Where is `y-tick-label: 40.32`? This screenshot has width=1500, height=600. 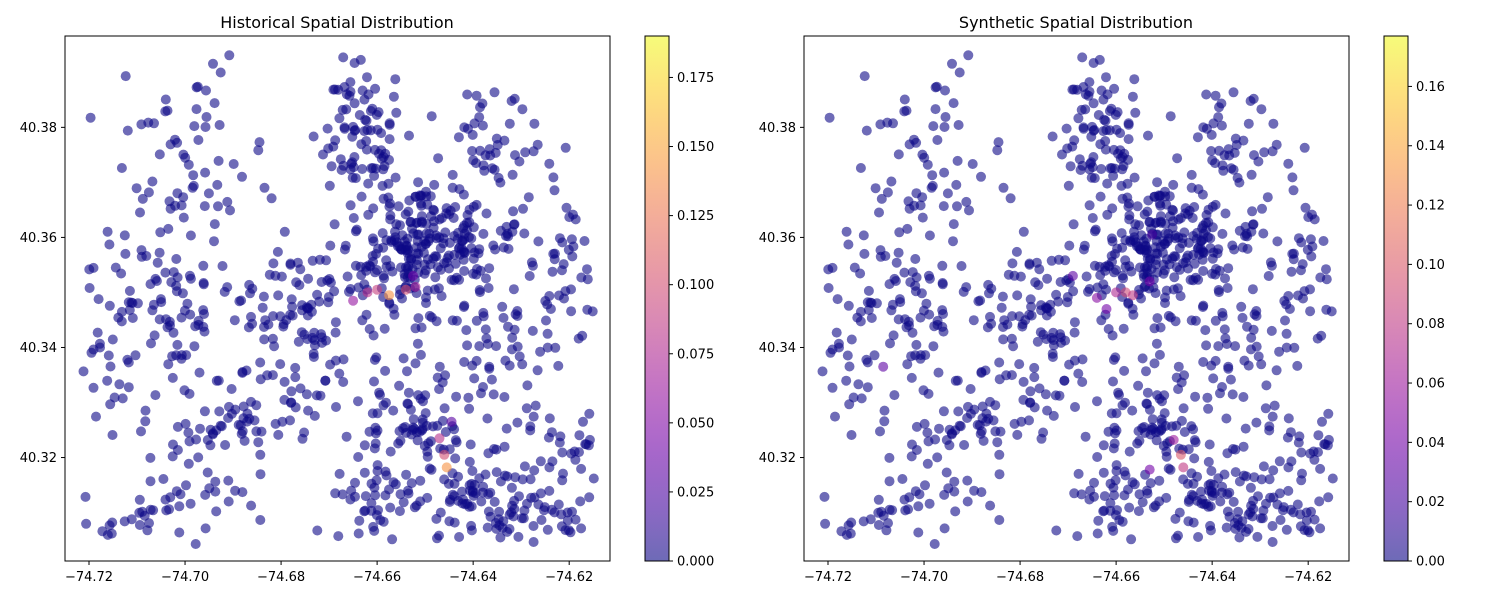 y-tick-label: 40.32 is located at coordinates (777, 458).